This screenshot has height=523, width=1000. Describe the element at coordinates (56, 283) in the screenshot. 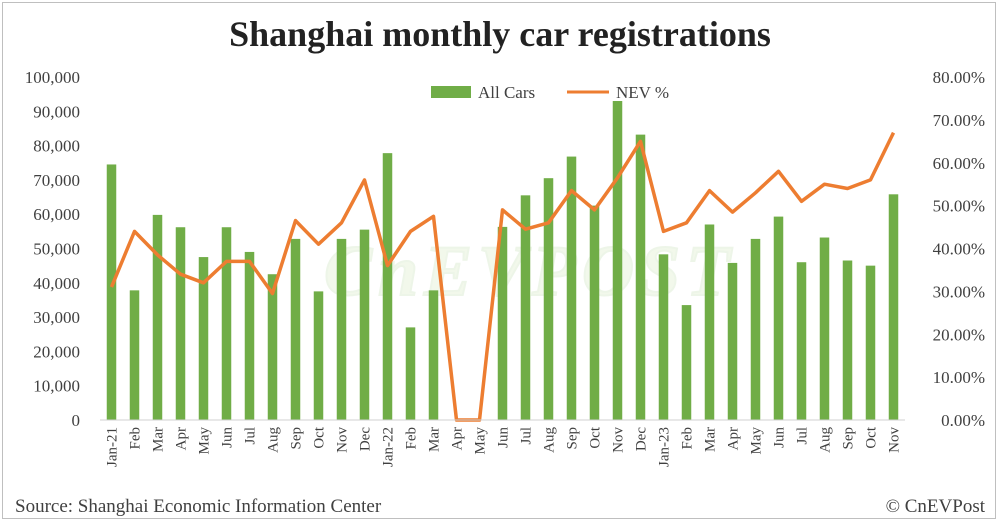

I see `y-left-tick-label: 40,000` at that location.